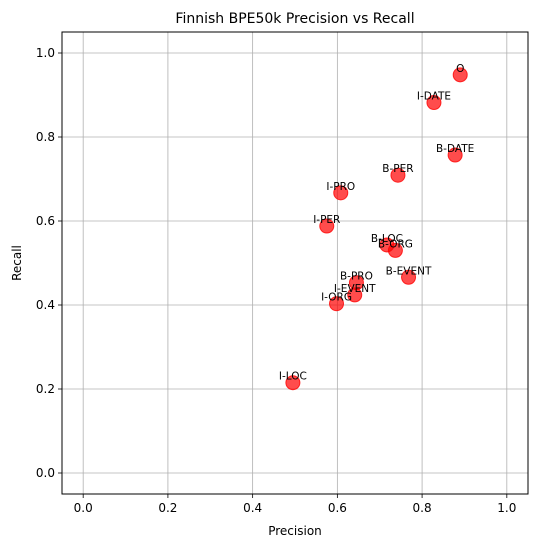 The image size is (536, 547). What do you see at coordinates (45, 305) in the screenshot?
I see `y-tick-label: 0.4` at bounding box center [45, 305].